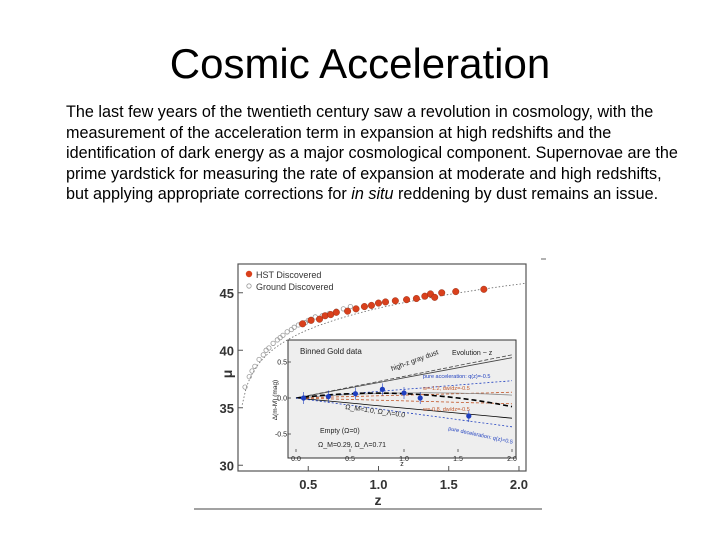  I want to click on inset-curve-gray-dust, so click(404, 378).